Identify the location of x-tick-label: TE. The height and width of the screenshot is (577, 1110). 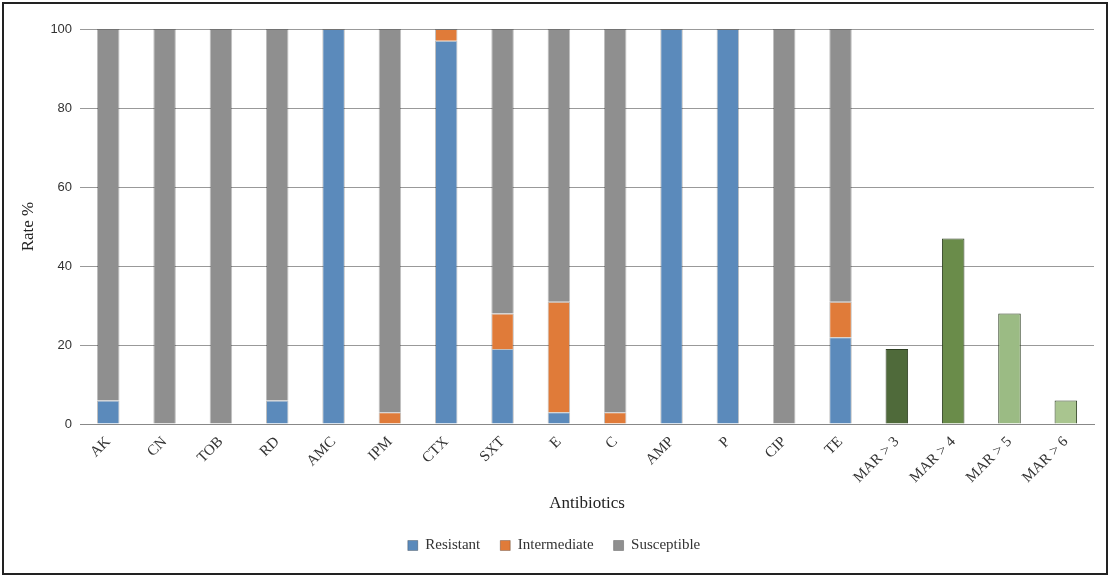
(833, 445).